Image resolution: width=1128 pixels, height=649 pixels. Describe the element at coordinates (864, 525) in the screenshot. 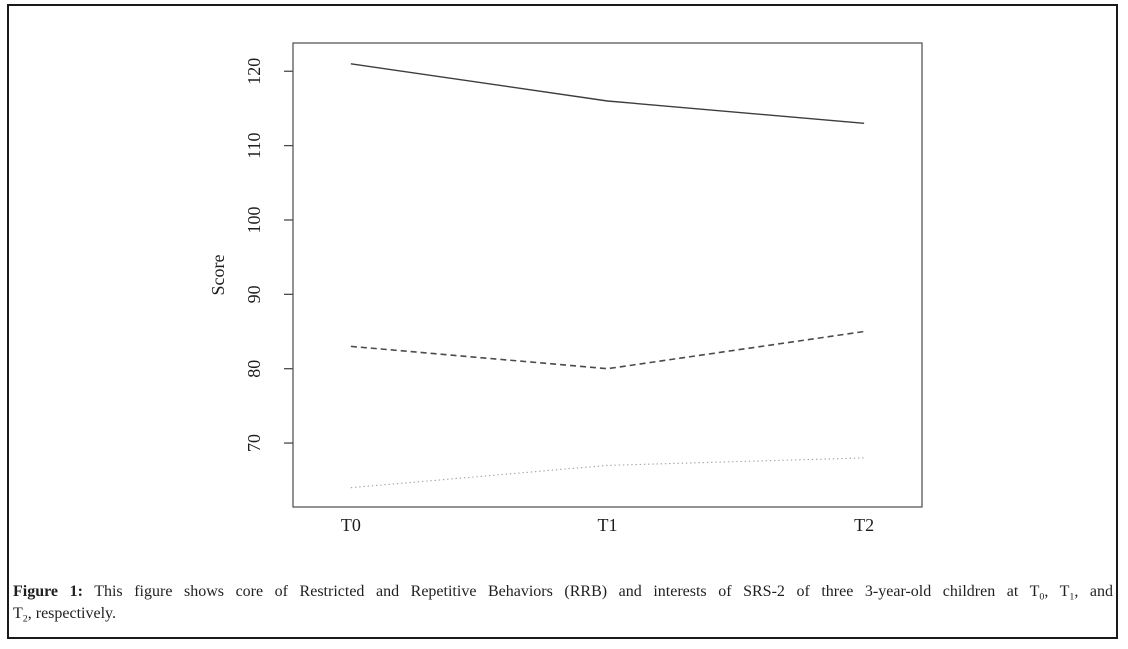

I see `x-tick-label: T2` at that location.